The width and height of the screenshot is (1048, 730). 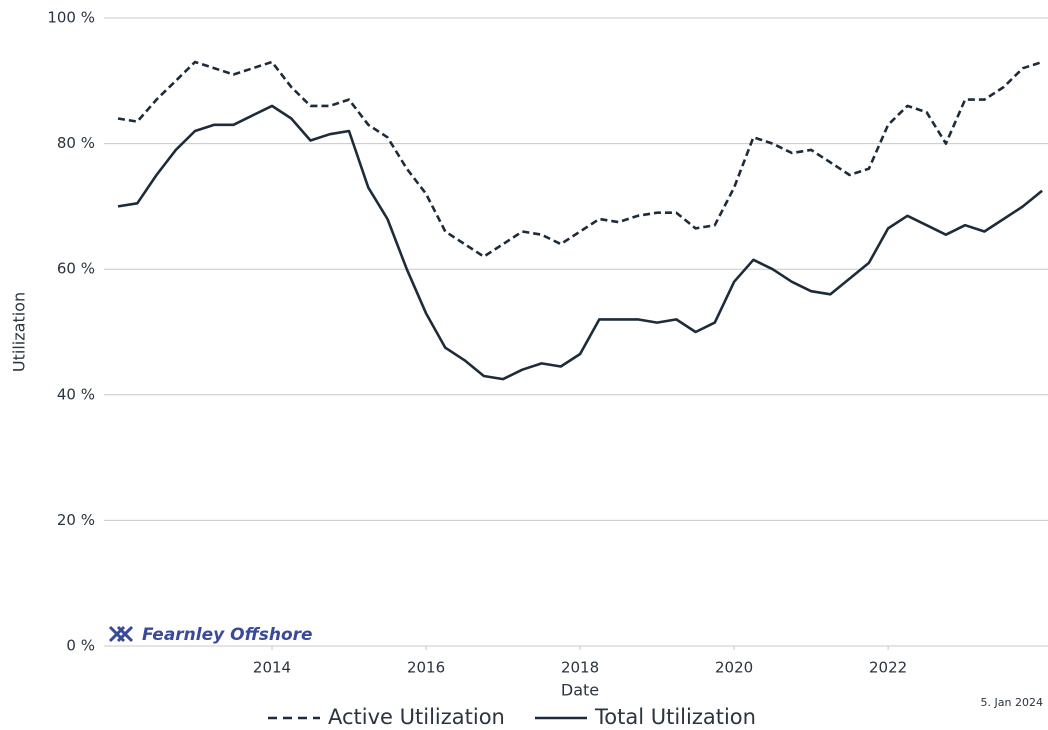 What do you see at coordinates (734, 668) in the screenshot?
I see `x-tick-label: 2020` at bounding box center [734, 668].